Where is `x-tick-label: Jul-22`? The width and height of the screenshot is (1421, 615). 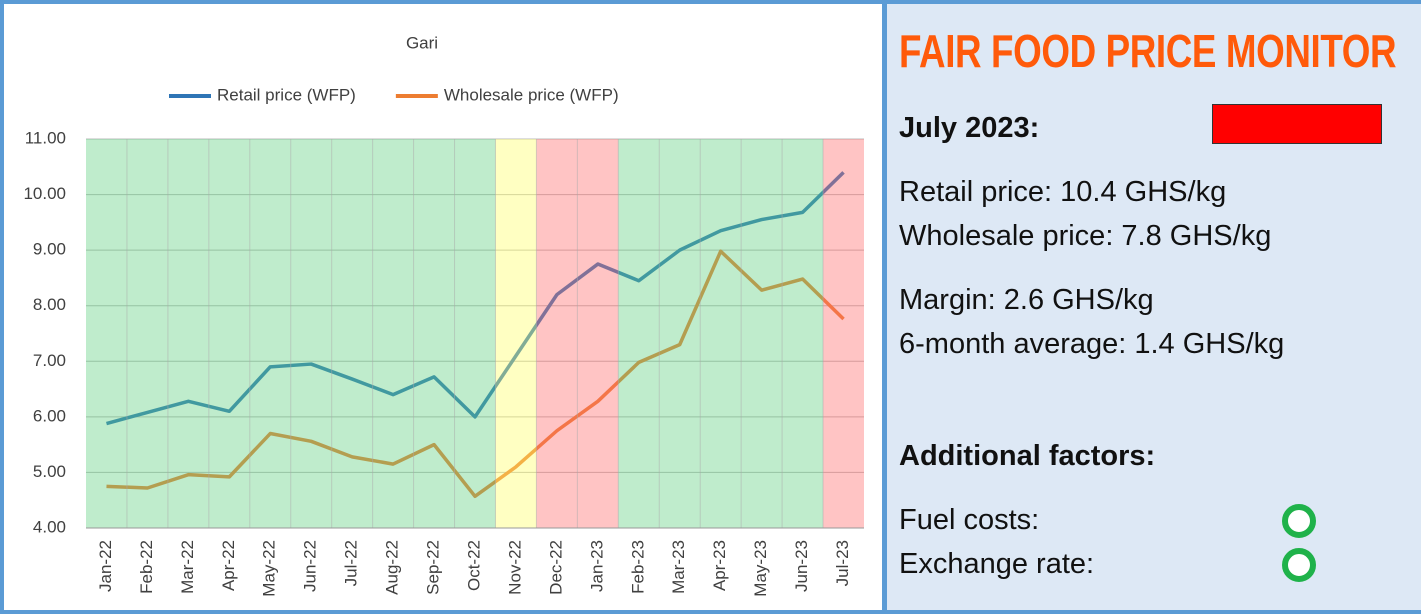 x-tick-label: Jul-22 is located at coordinates (351, 563).